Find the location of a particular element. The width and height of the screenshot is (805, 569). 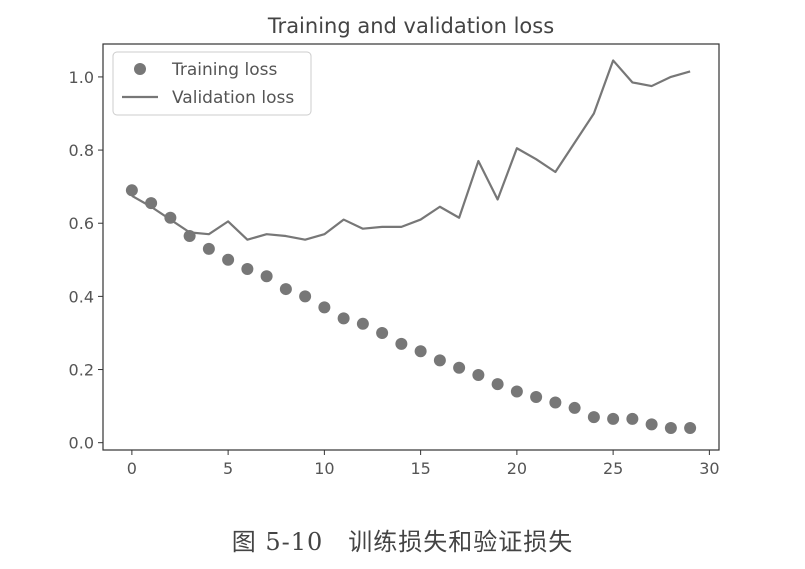

x-tick-label: 10 is located at coordinates (324, 468).